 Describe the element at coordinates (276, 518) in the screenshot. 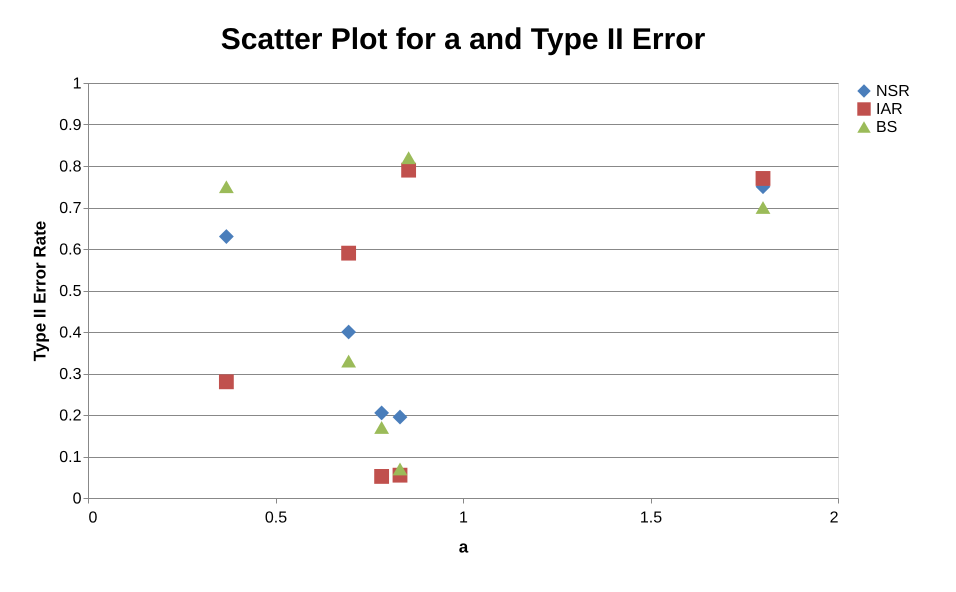

I see `x-tick-label: 0.5` at that location.